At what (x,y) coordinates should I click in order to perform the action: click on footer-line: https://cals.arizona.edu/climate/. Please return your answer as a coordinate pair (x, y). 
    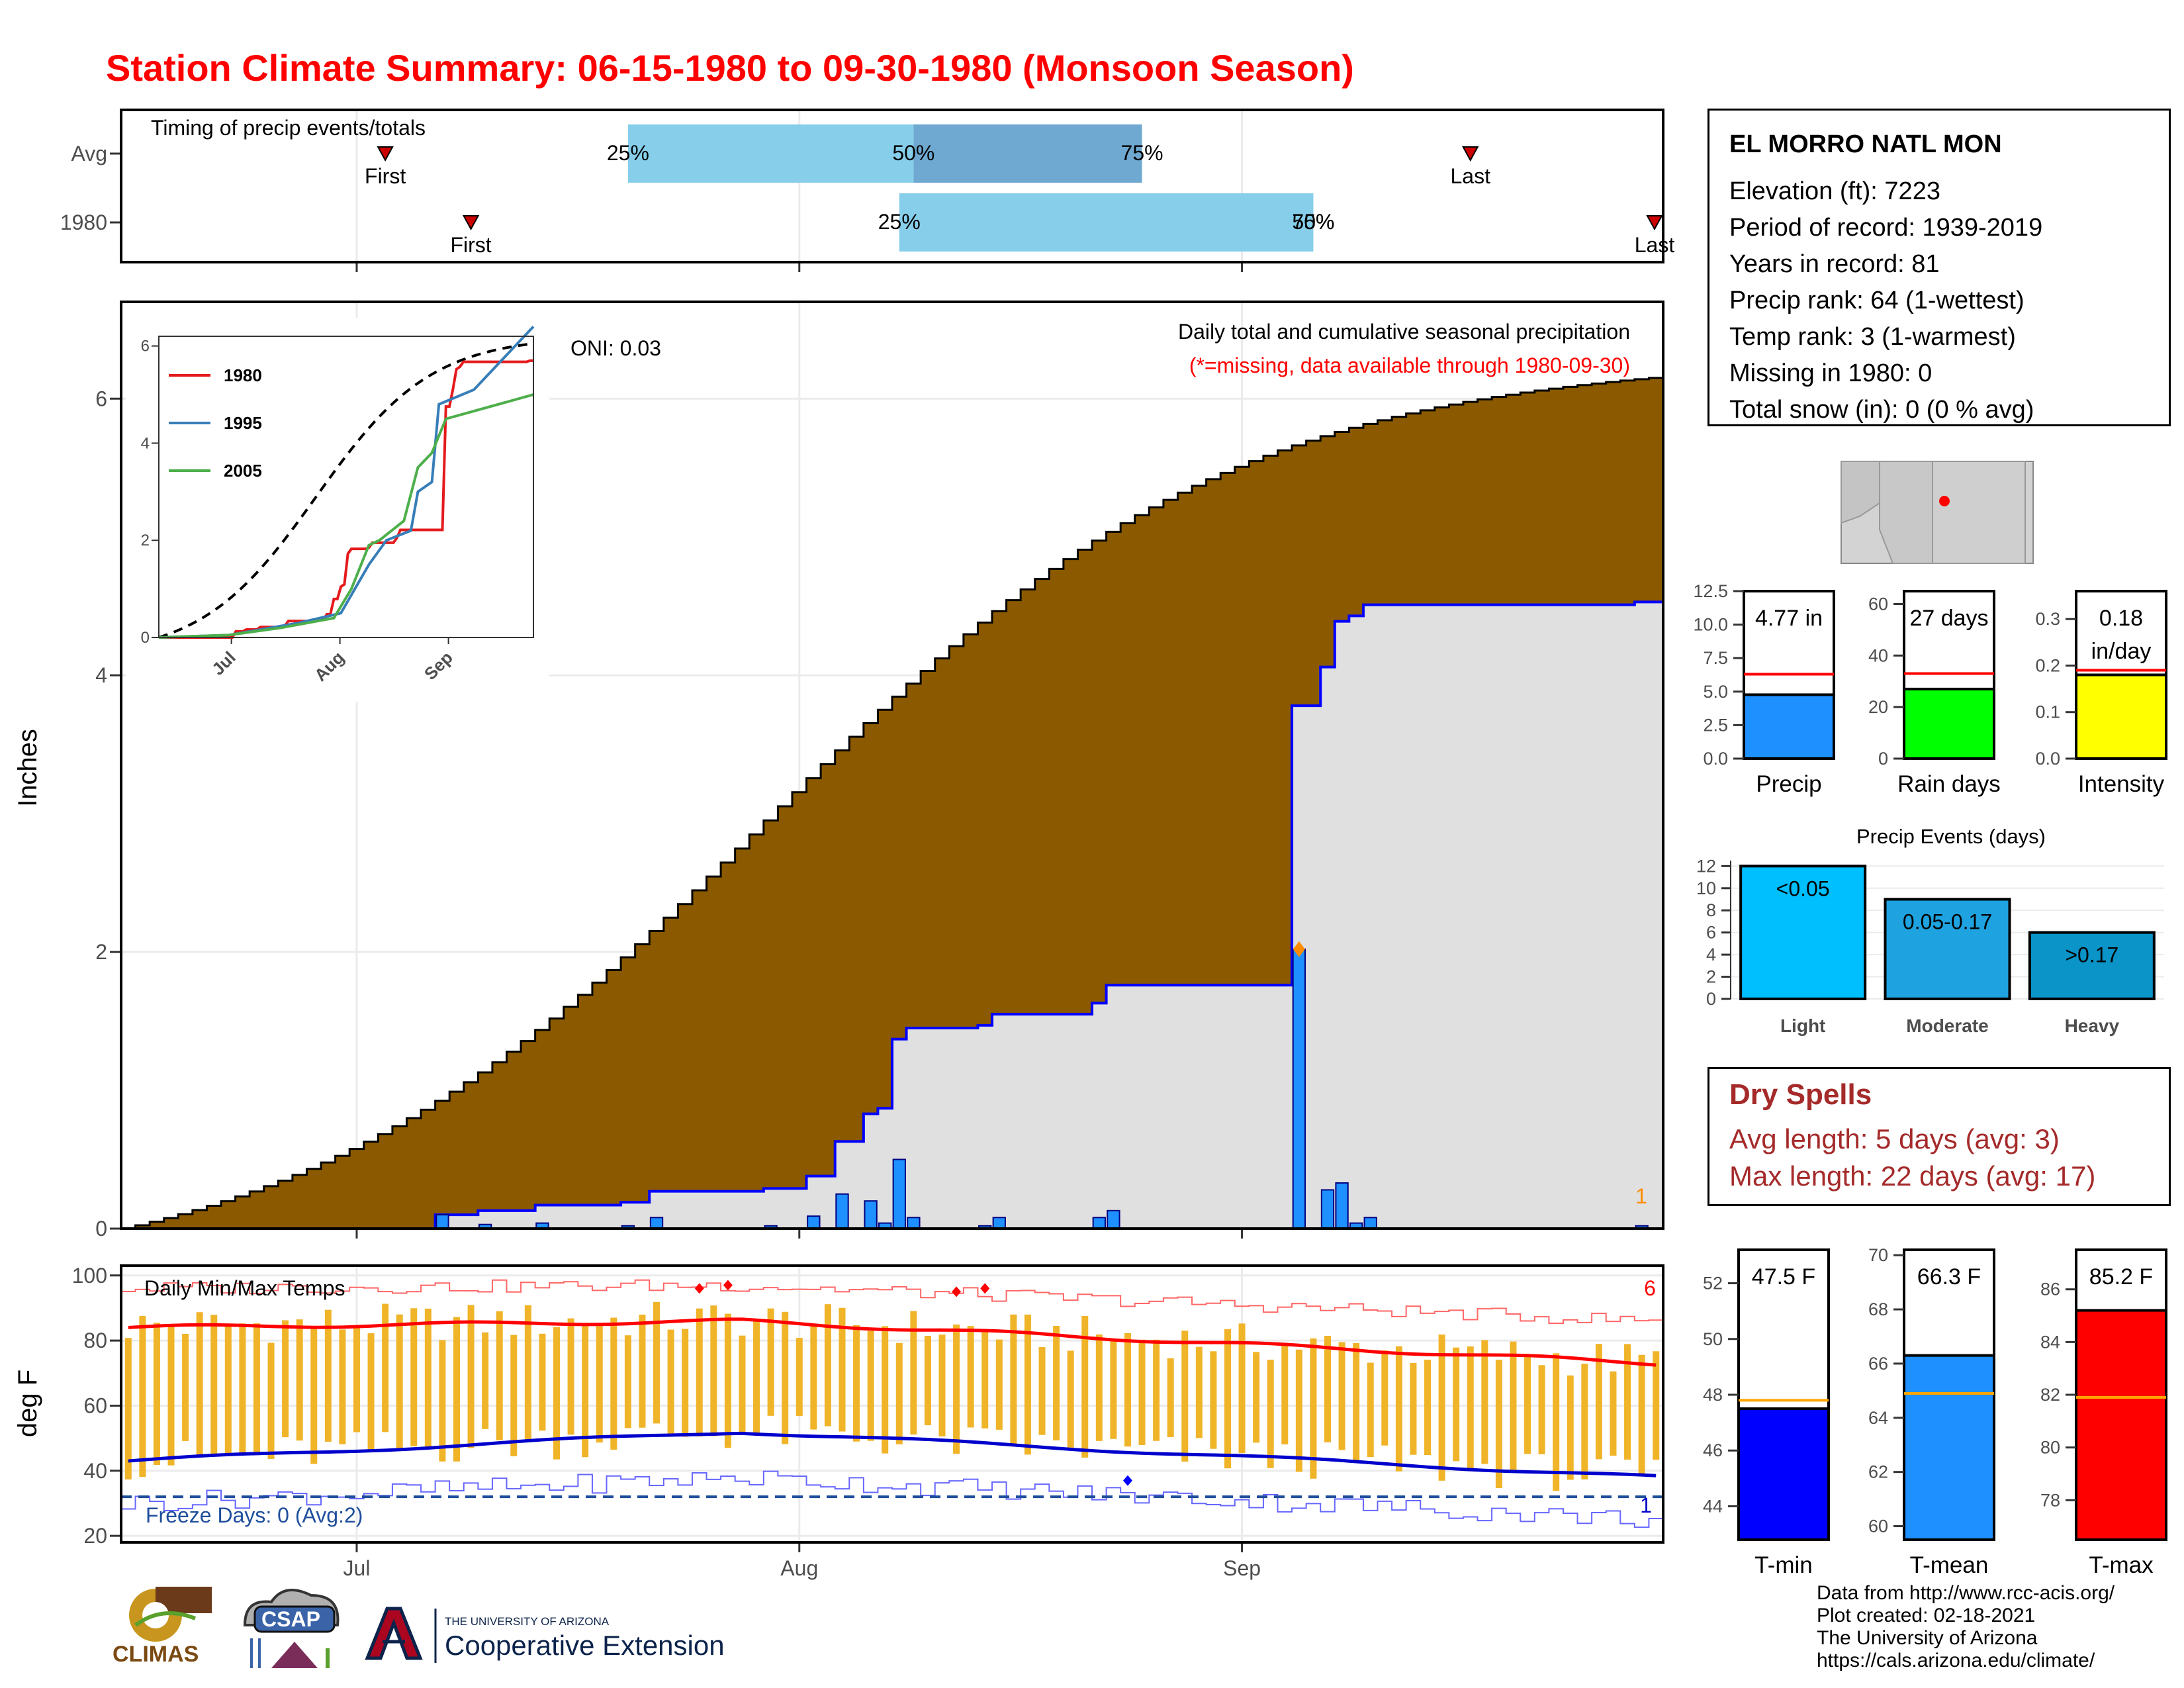
    Looking at the image, I should click on (1956, 1660).